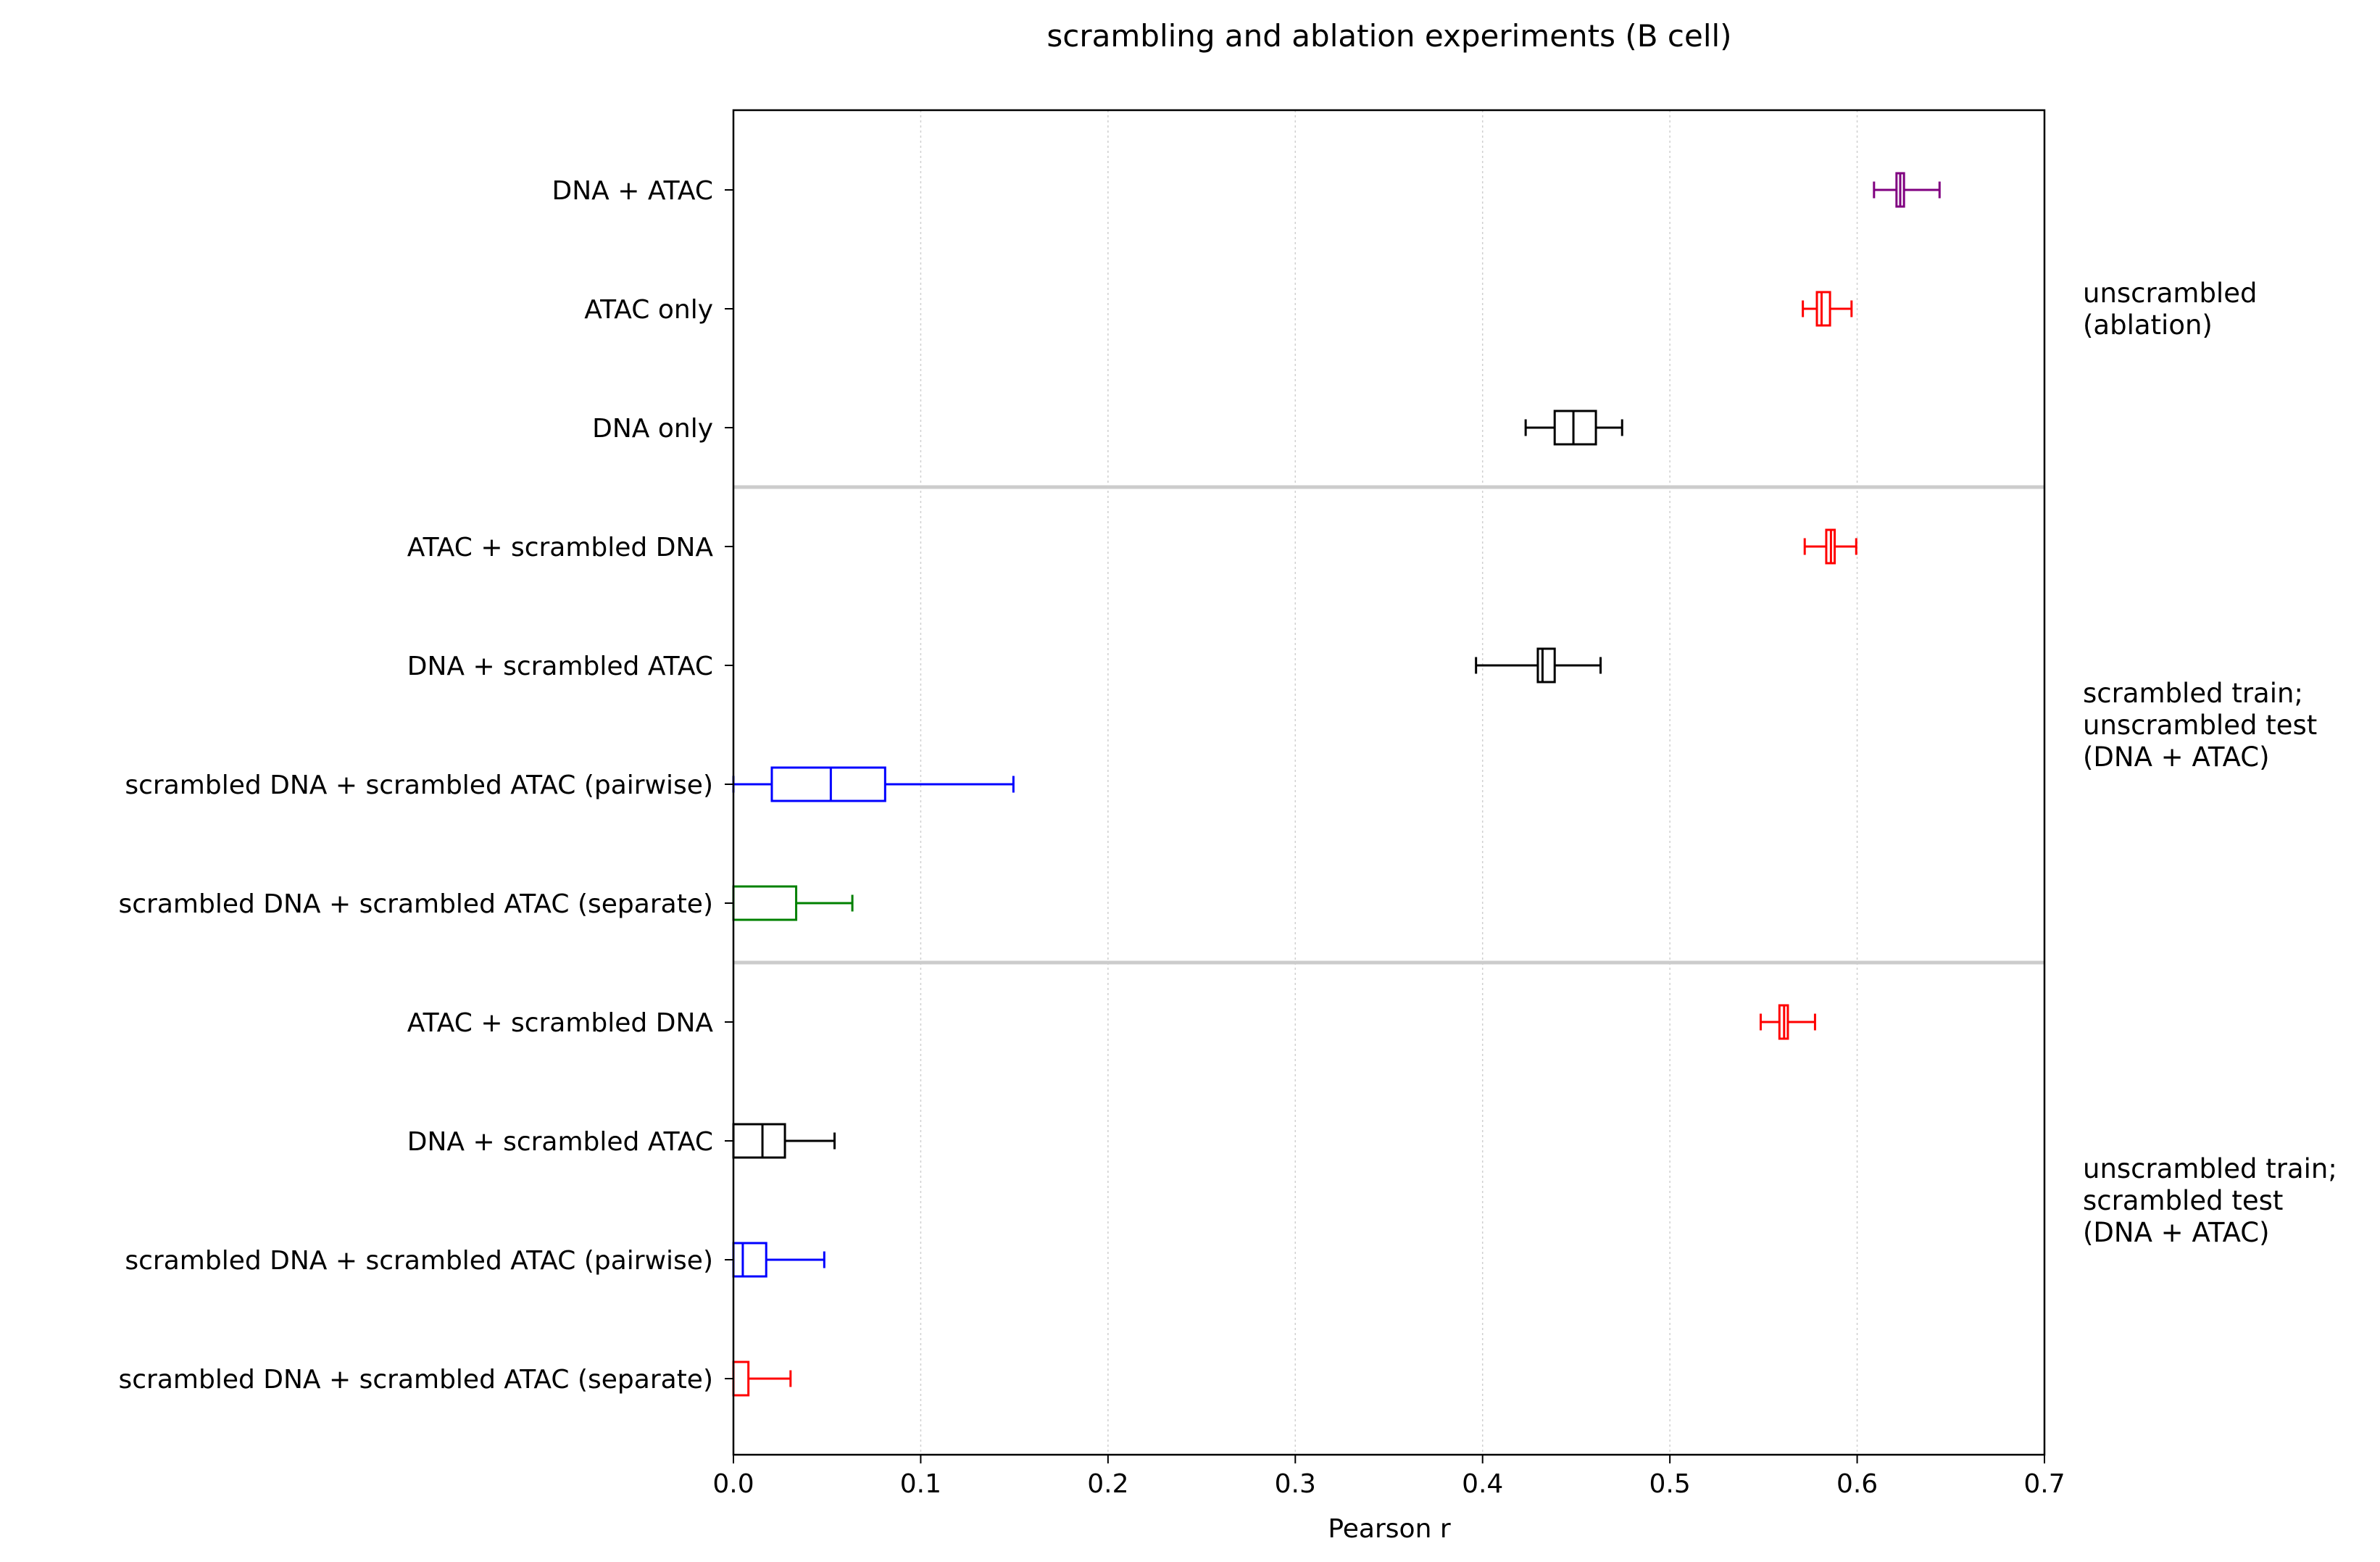 This screenshot has width=2380, height=1562. I want to click on x-axis-ticks: 0.0 0.1 0.2 0.3 0.4 0.5 0.6 0.7, so click(1388, 1477).